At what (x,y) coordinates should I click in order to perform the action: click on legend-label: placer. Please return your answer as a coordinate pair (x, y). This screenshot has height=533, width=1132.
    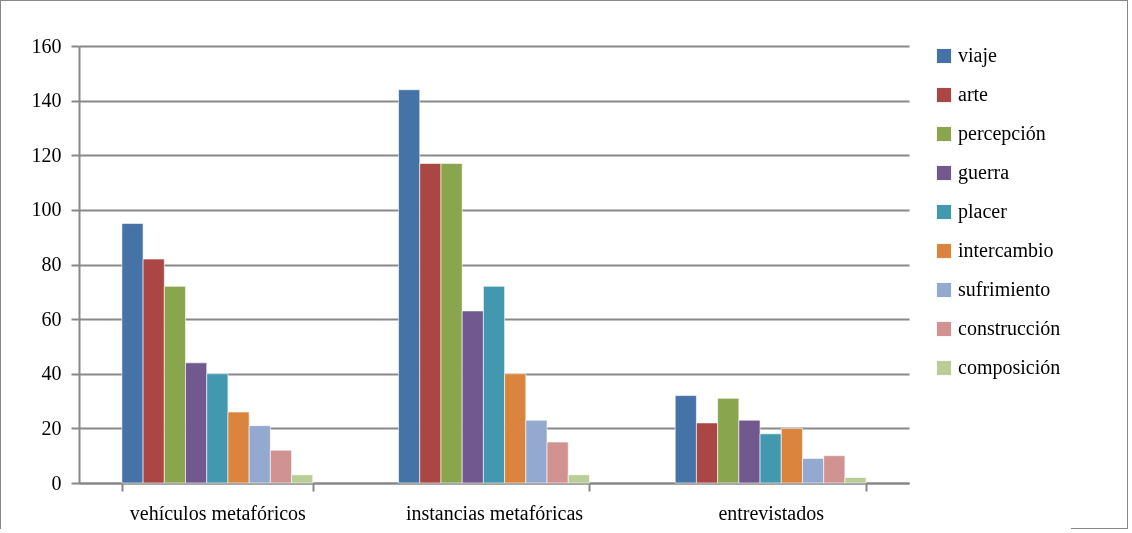
    Looking at the image, I should click on (983, 211).